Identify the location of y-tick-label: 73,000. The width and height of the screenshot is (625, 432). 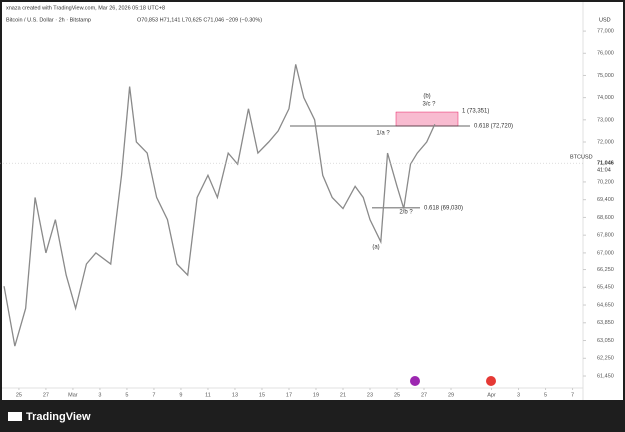
(605, 120).